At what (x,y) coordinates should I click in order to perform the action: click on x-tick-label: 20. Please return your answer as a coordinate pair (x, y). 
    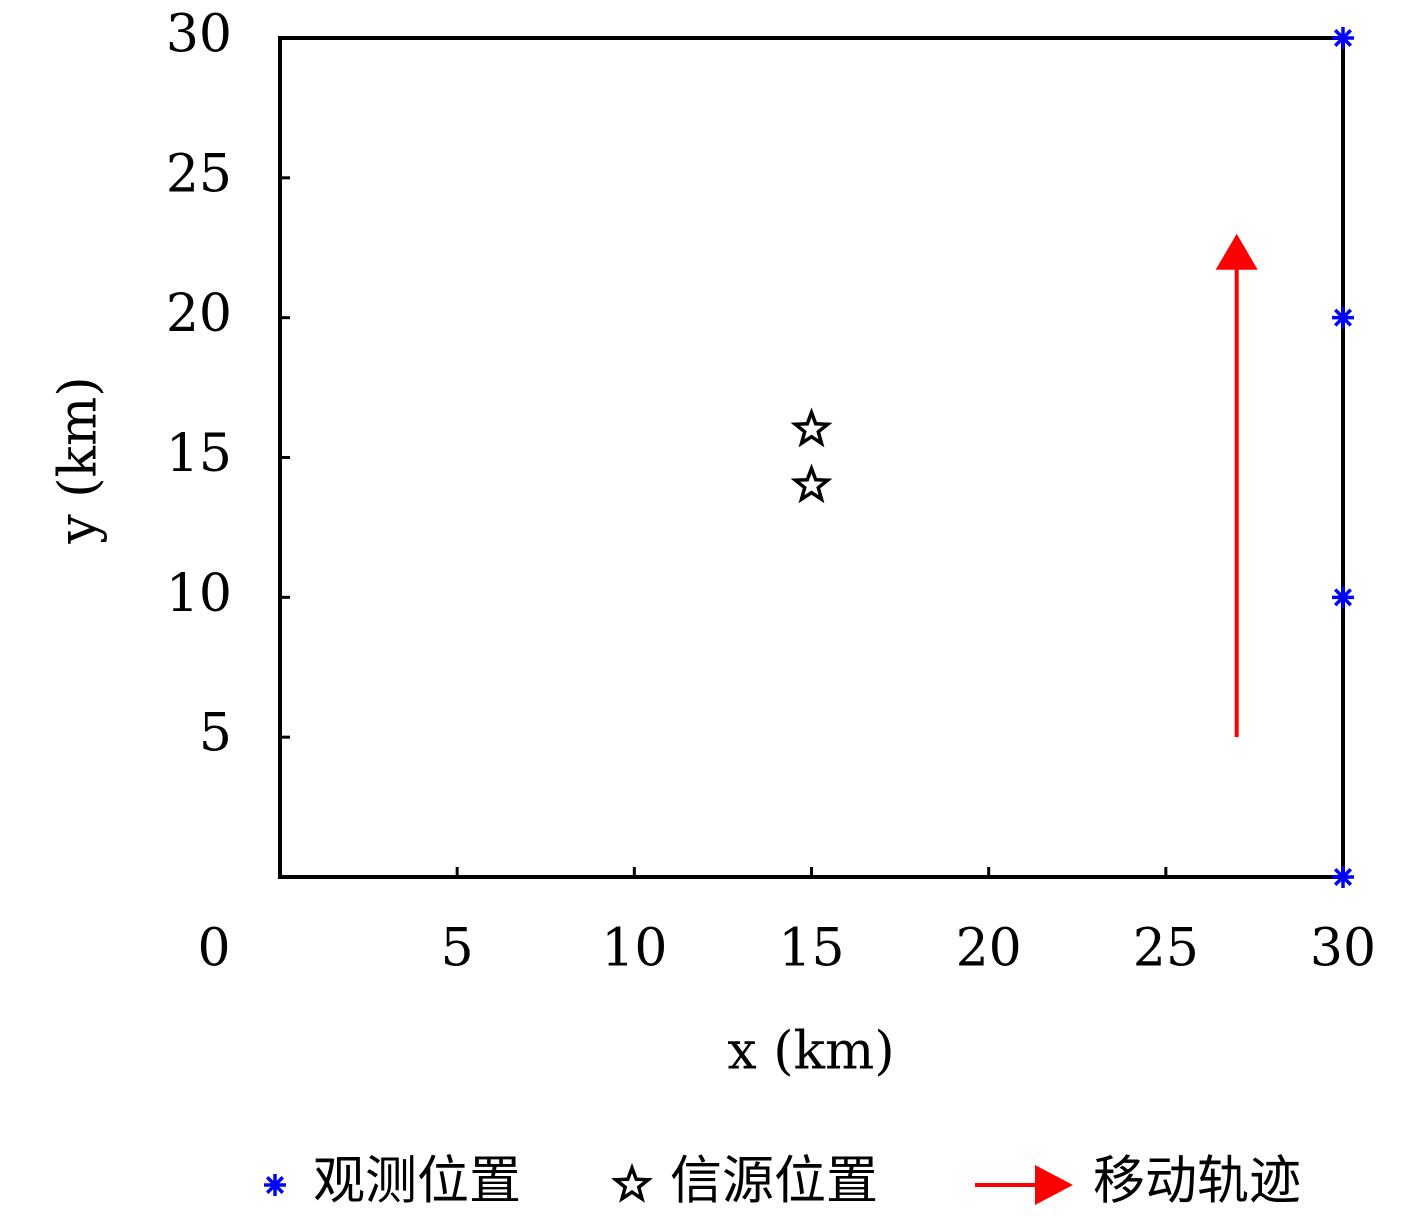
    Looking at the image, I should click on (989, 949).